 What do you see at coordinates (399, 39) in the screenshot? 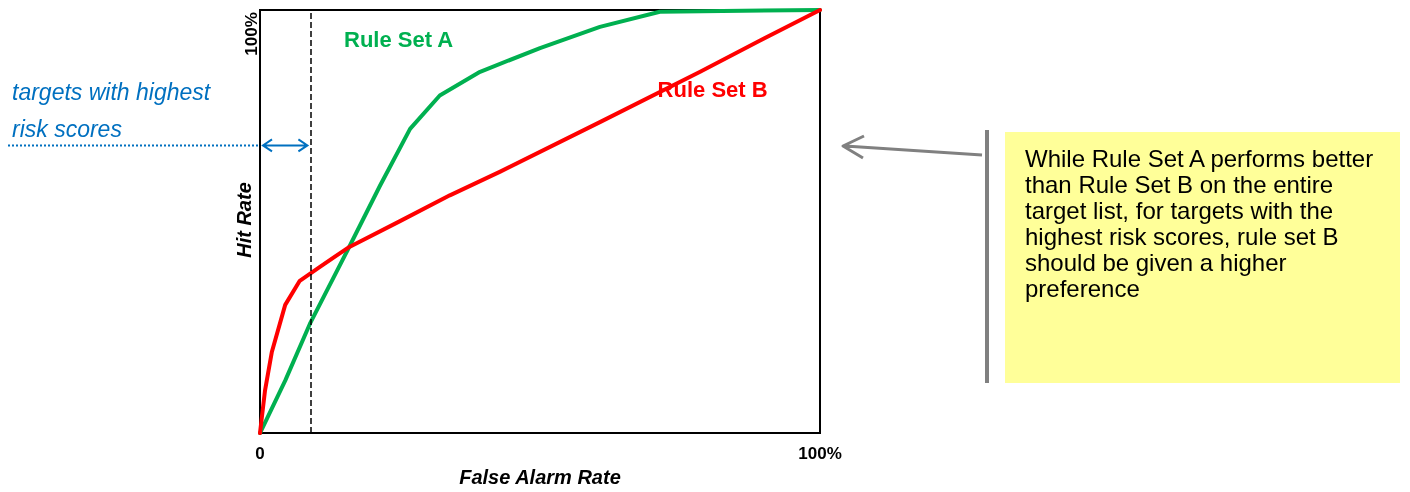
I see `series-label: Rule Set A` at bounding box center [399, 39].